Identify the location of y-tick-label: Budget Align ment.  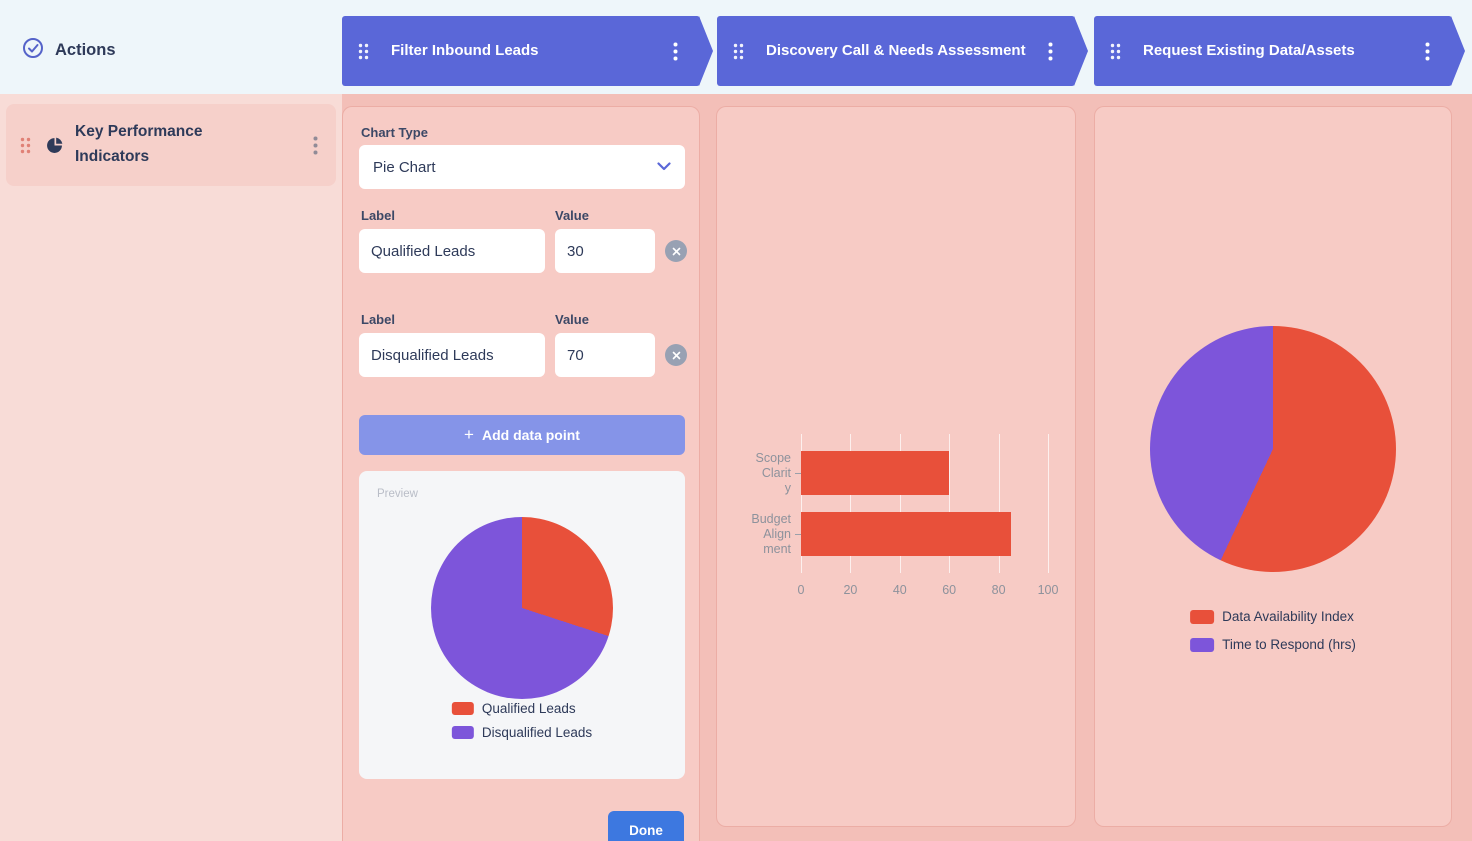
(771, 534).